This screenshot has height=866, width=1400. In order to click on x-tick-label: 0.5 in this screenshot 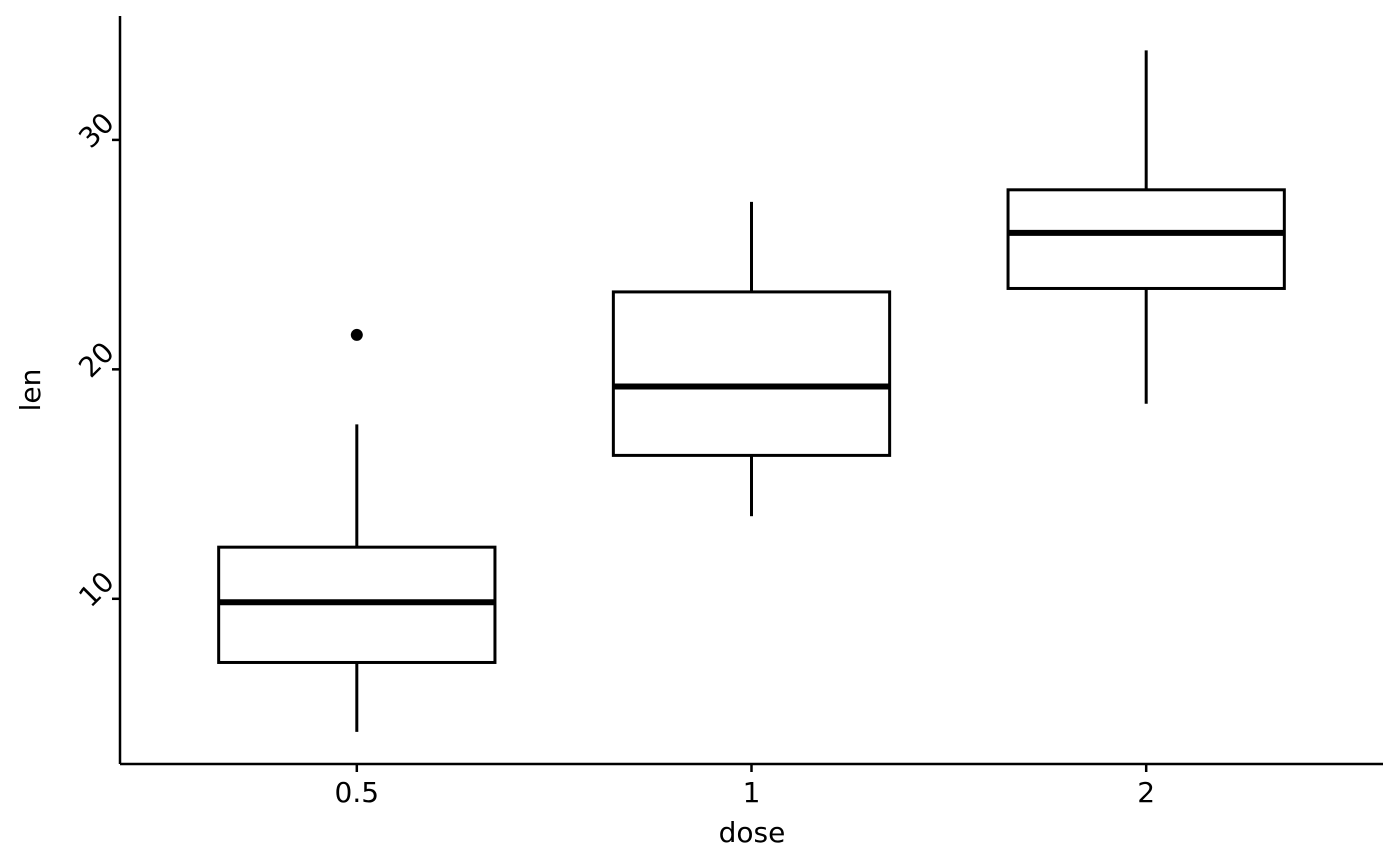, I will do `click(357, 792)`.